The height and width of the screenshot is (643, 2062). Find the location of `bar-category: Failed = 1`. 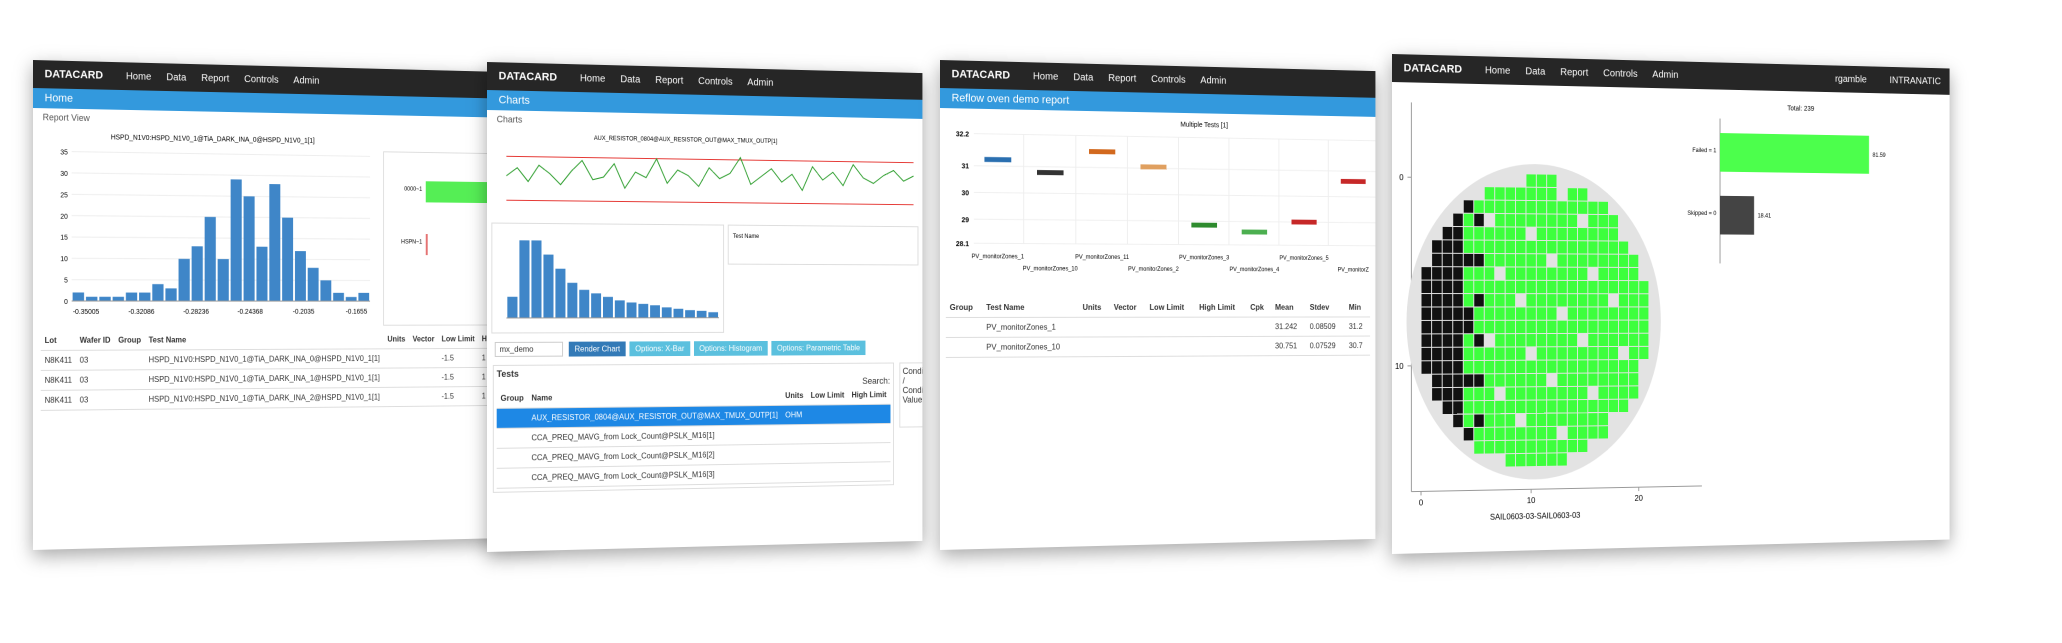

bar-category: Failed = 1 is located at coordinates (1704, 151).